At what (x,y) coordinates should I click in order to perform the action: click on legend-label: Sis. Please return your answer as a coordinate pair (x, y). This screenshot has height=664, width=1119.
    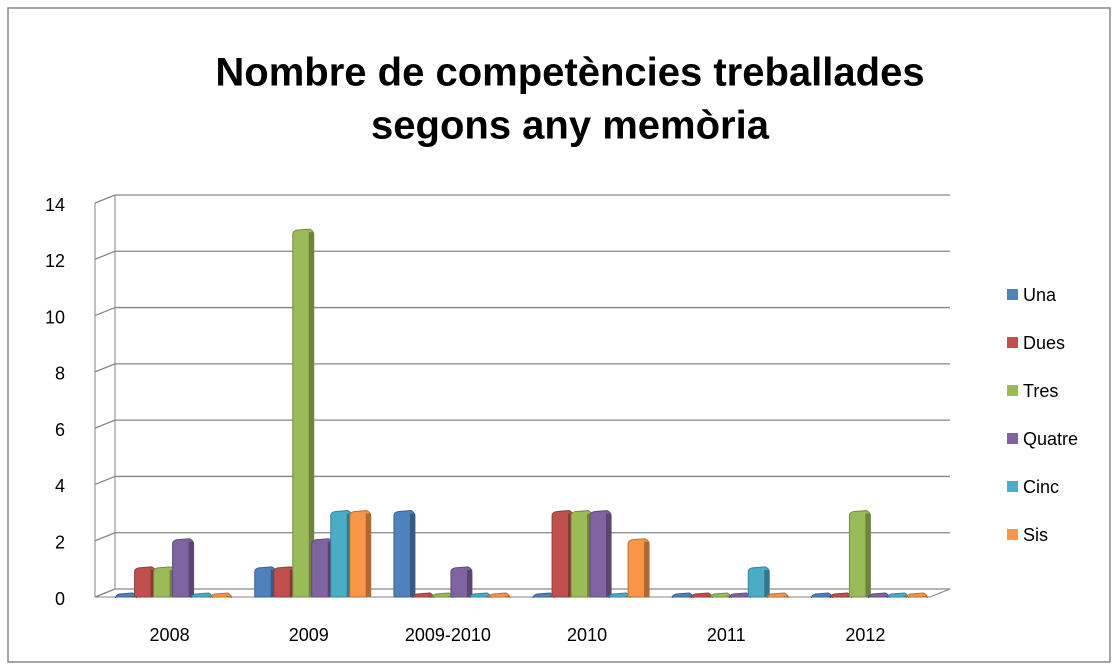
    Looking at the image, I should click on (1035, 535).